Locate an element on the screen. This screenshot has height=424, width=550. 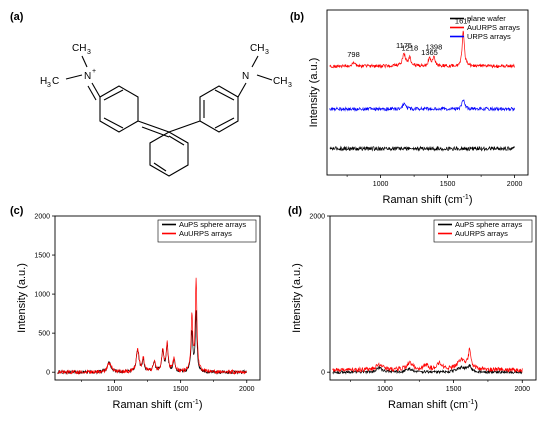
peak-annotation-b-1365: 1365 is located at coordinates (429, 52).